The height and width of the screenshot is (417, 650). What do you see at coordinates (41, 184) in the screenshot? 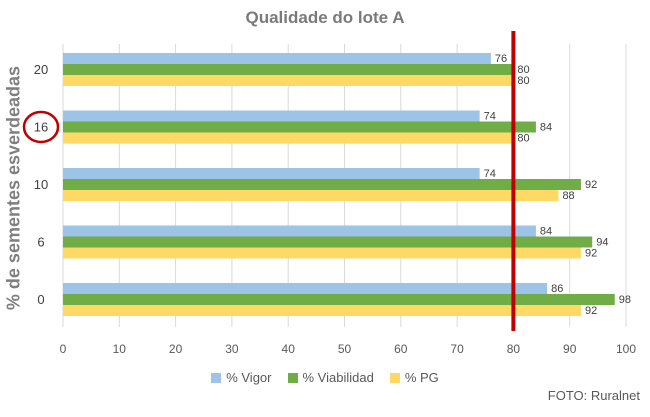
I see `y-category-label-10: 10` at bounding box center [41, 184].